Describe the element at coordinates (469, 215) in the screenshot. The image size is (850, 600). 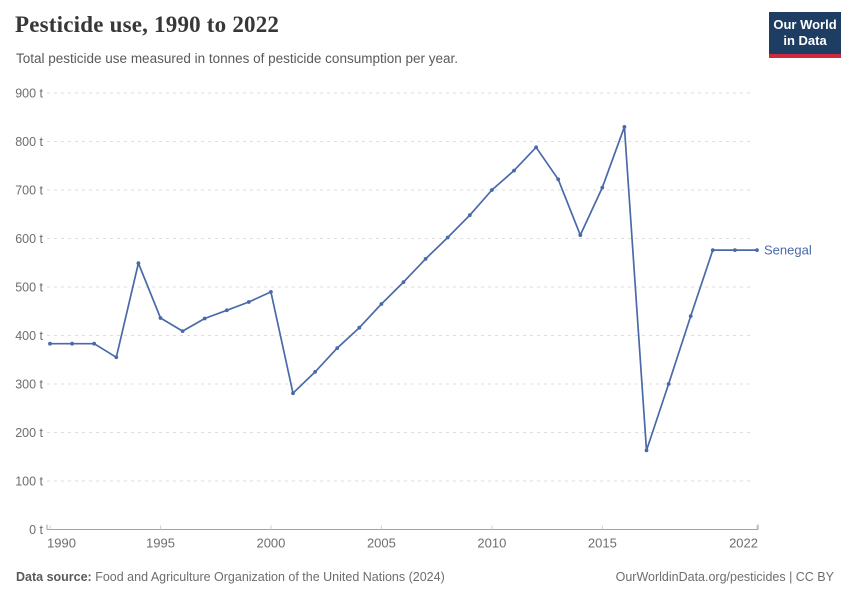
I see `data-point-2009` at that location.